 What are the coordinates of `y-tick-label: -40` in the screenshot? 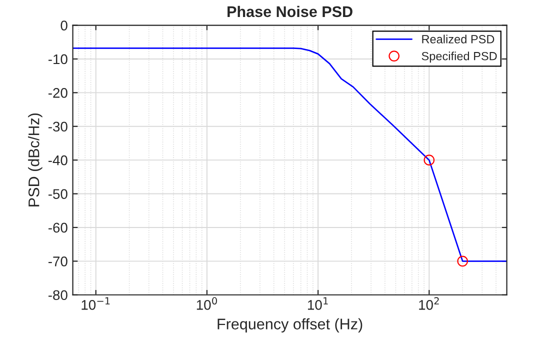 It's located at (58, 160).